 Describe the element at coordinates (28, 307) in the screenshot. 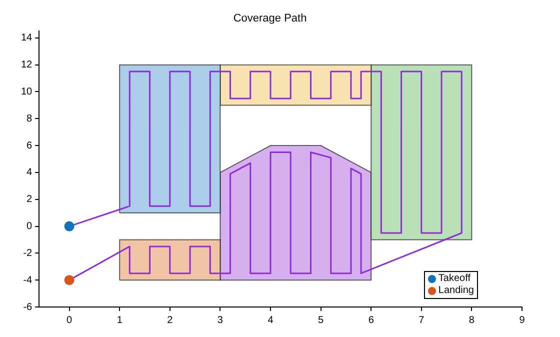

I see `y-tick-label: -6` at that location.